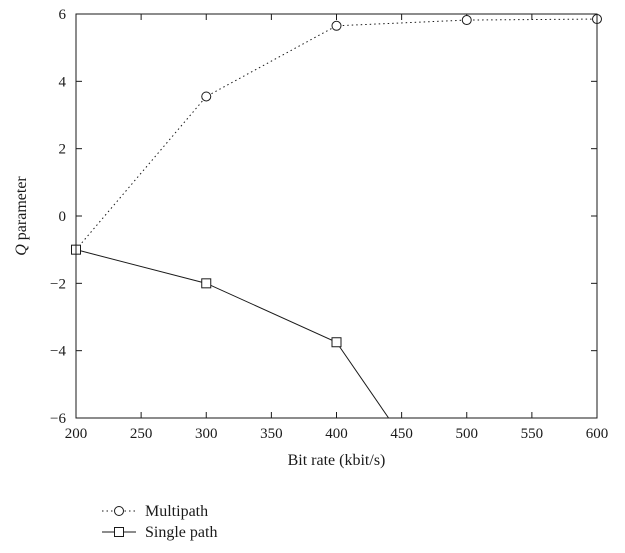  Describe the element at coordinates (58, 352) in the screenshot. I see `y-tick-label: −4` at that location.